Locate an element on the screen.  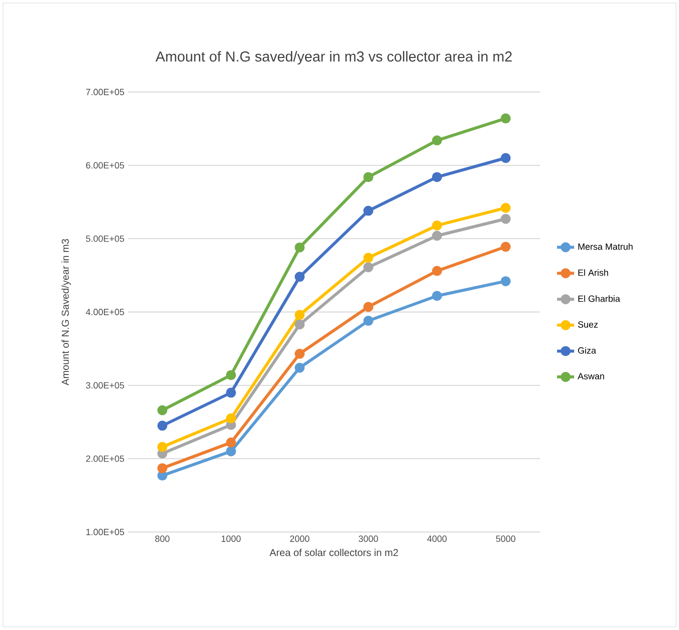
x-tick-label: 800 is located at coordinates (162, 539).